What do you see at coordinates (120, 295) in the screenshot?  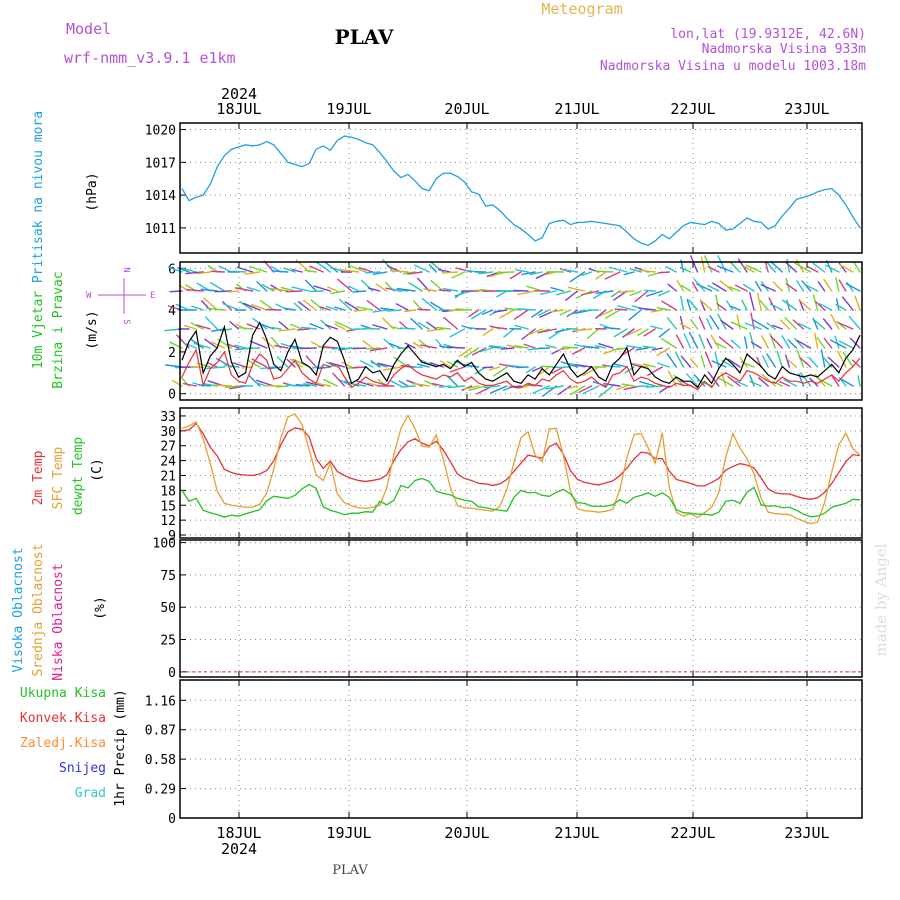 I see `compass-rose: N S W E` at bounding box center [120, 295].